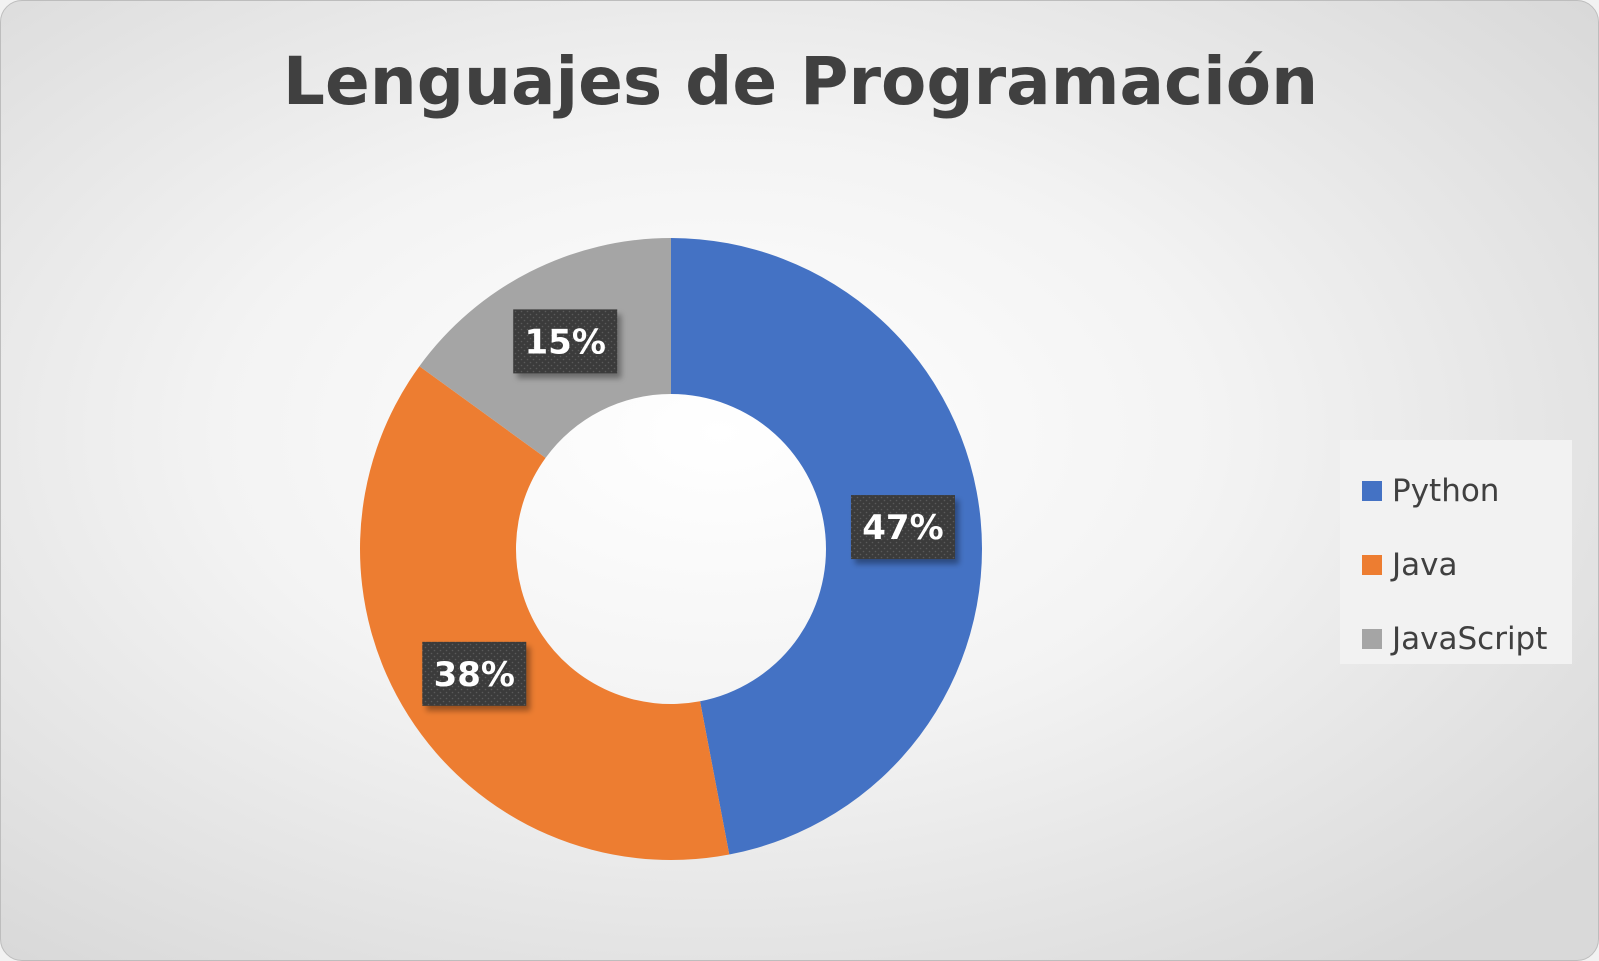  I want to click on chart-title: Lenguajes de Programación, so click(800, 81).